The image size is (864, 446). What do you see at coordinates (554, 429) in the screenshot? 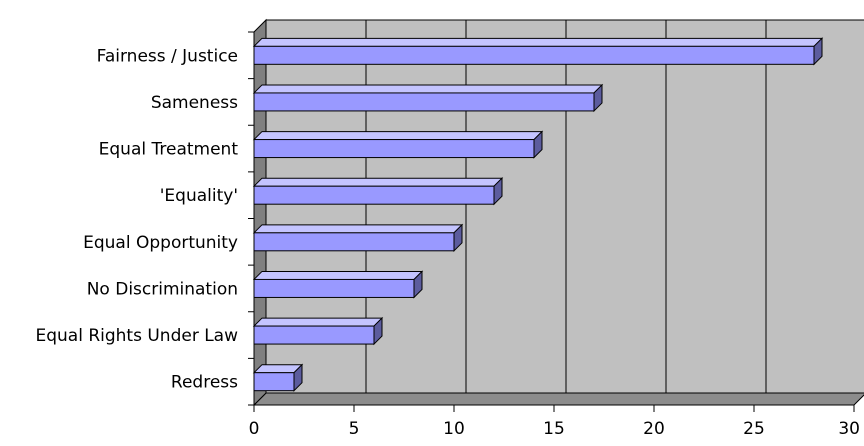
I see `x-tick-label: 15` at bounding box center [554, 429].